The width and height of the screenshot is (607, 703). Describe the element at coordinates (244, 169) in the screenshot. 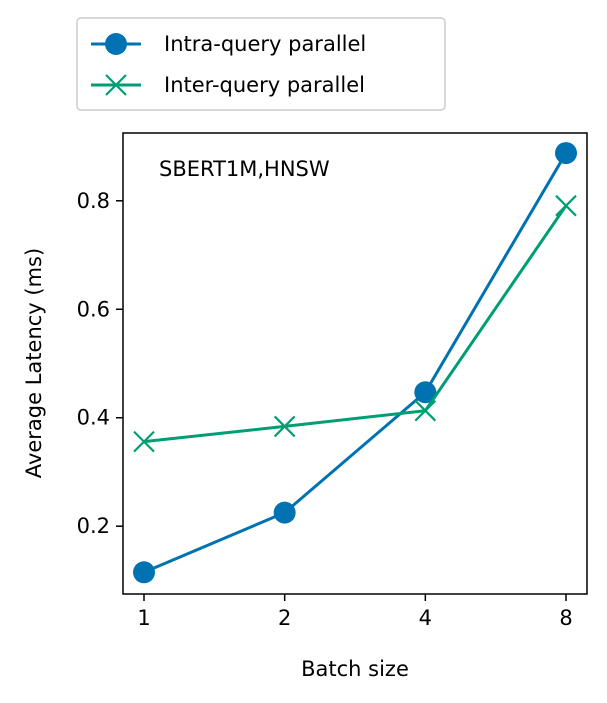

I see `dataset-annotation: SBERT1M,HNSW` at that location.